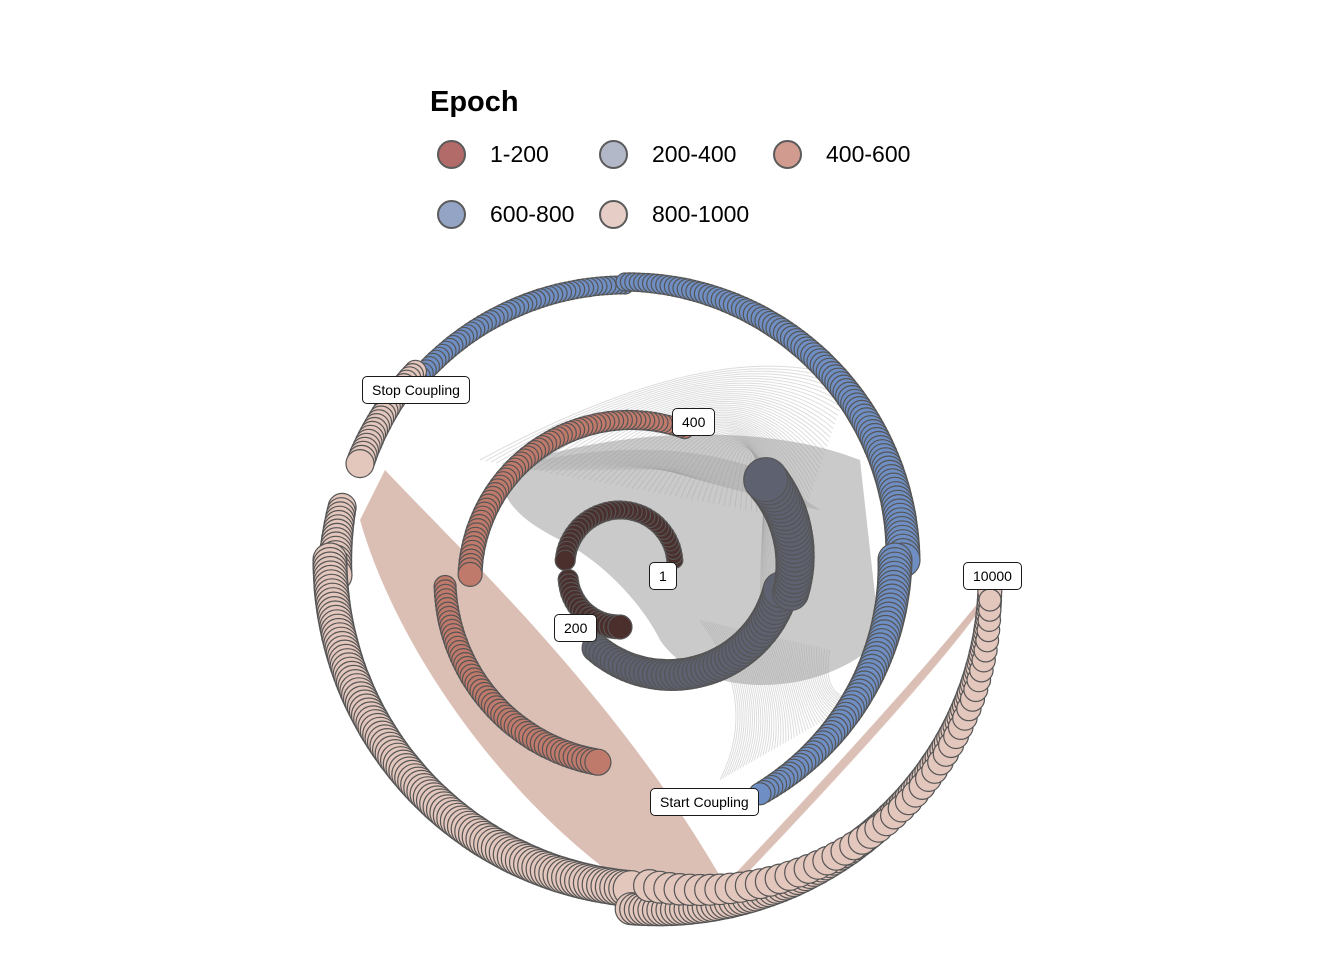 This screenshot has height=960, width=1344. Describe the element at coordinates (416, 390) in the screenshot. I see `stop-coupling-label: Stop Coupling` at that location.